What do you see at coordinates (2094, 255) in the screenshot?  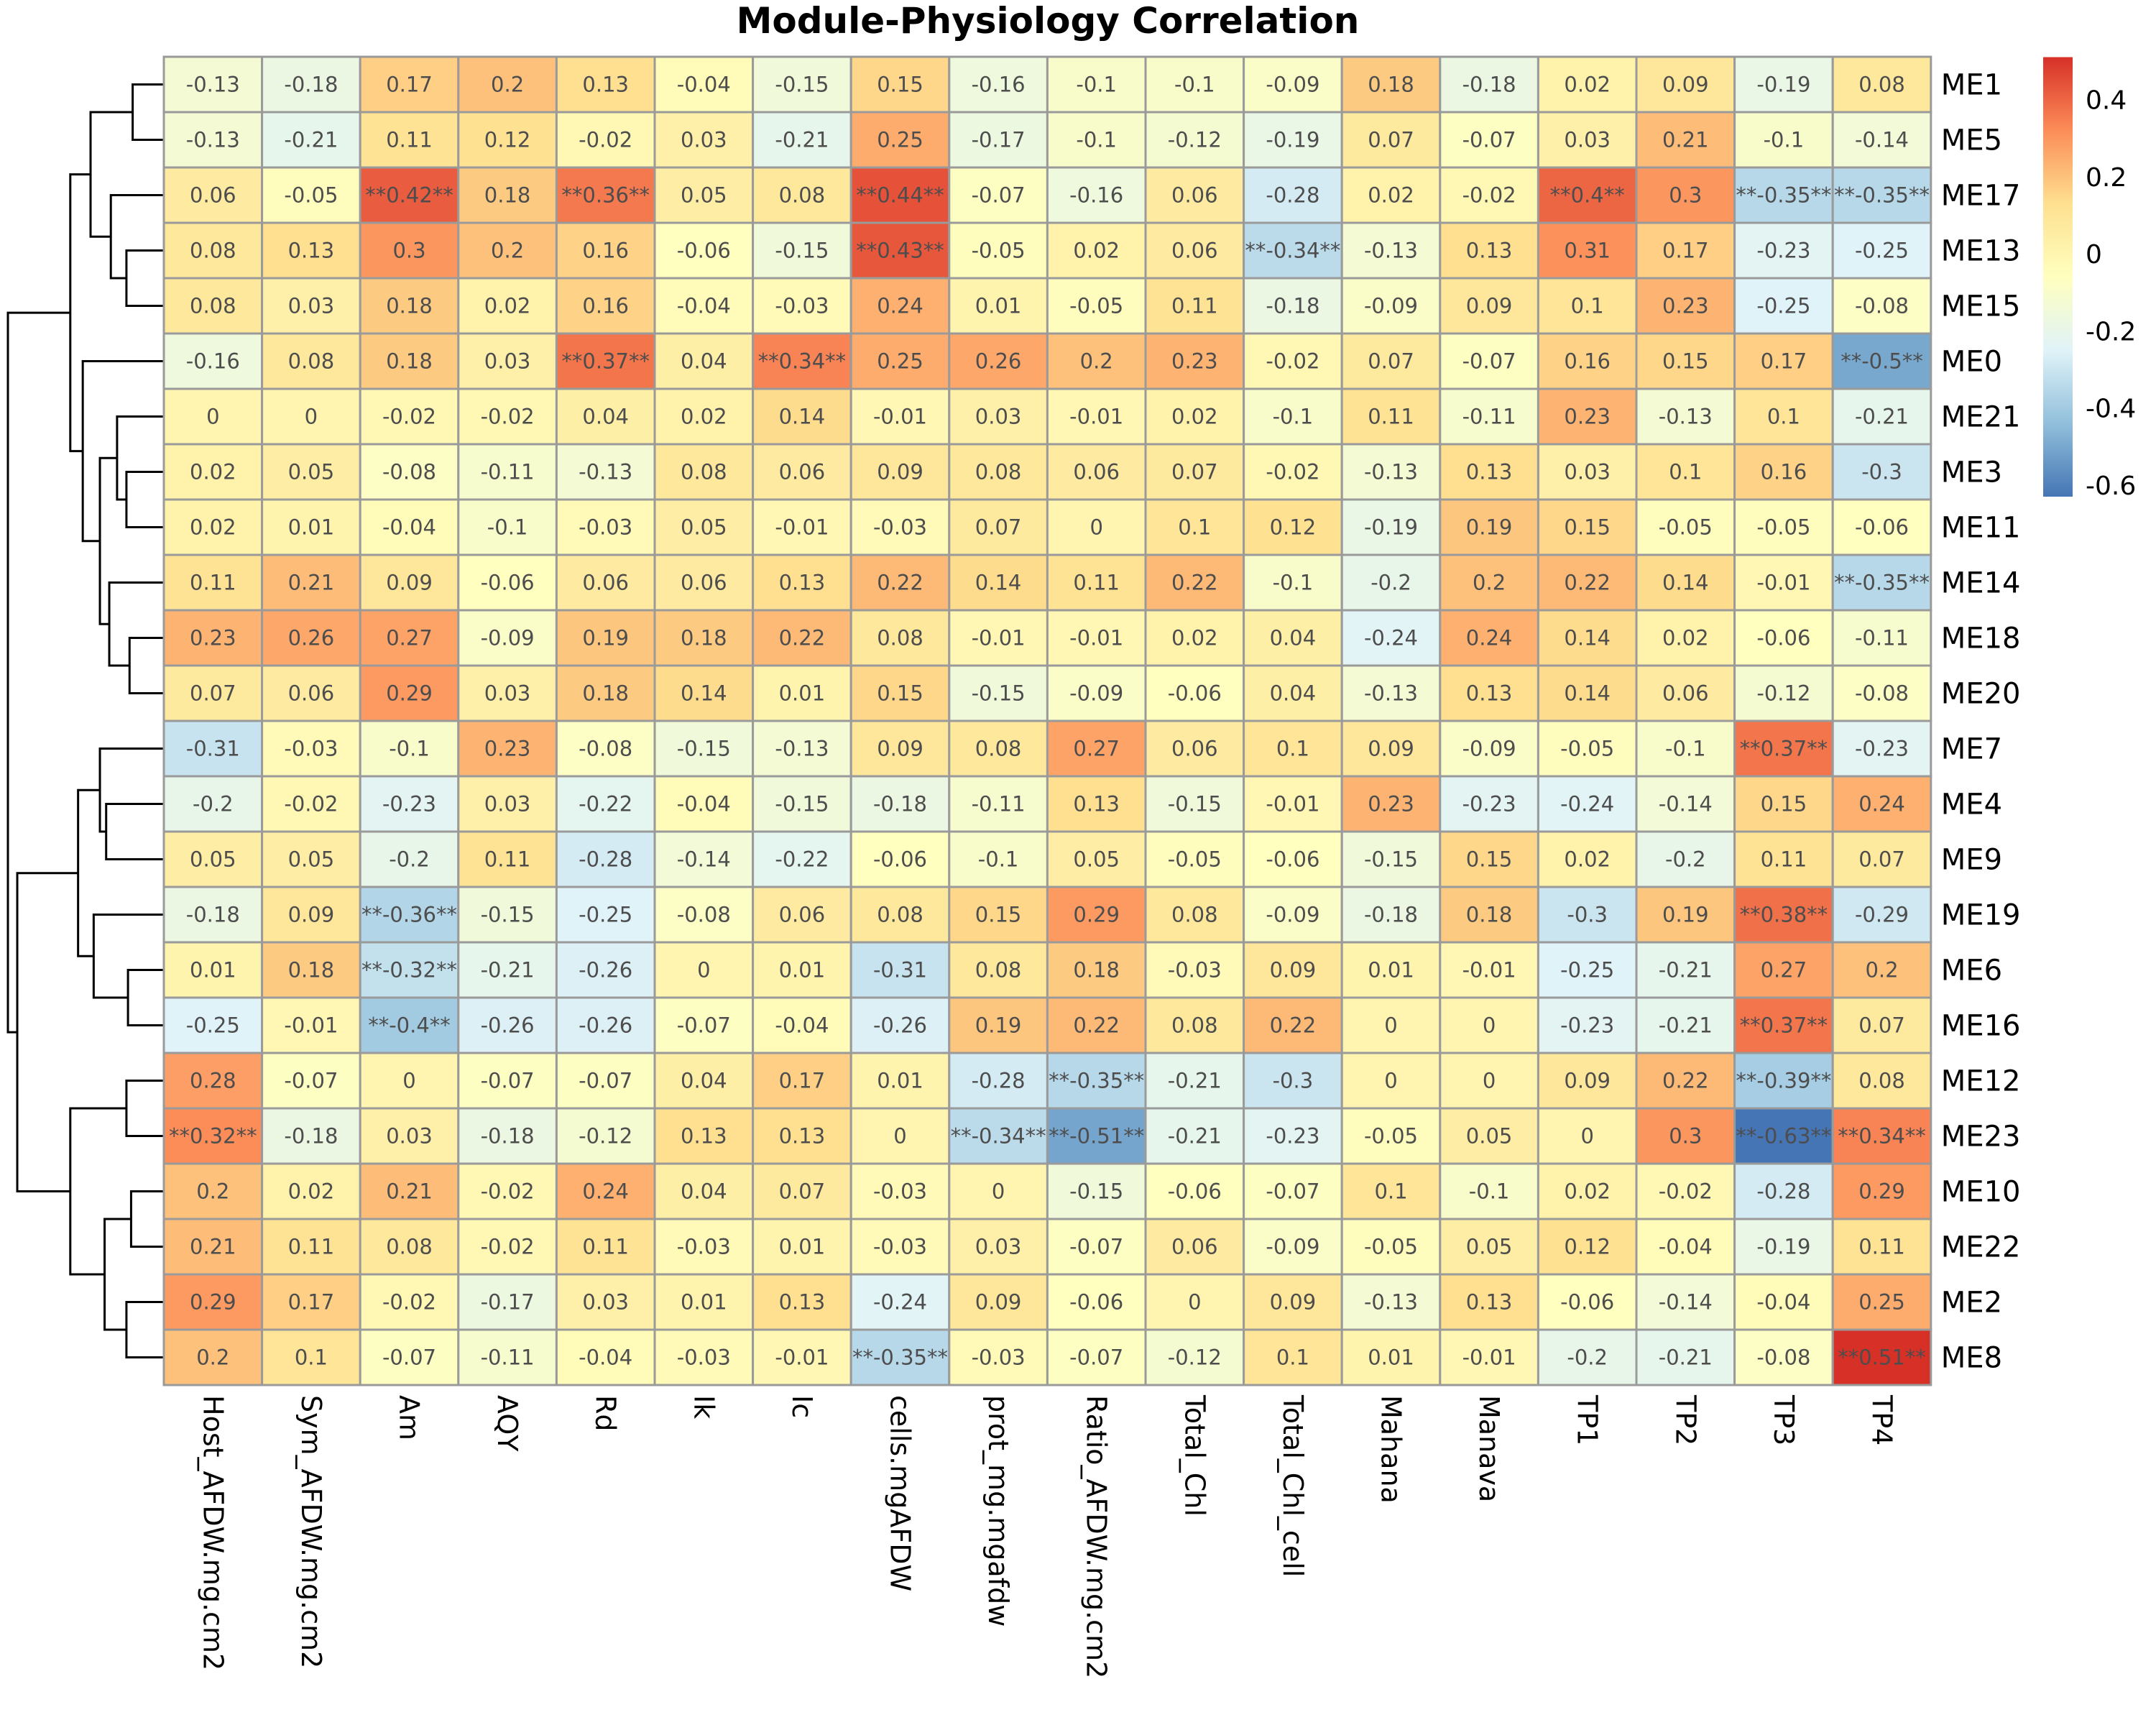 I see `legend-tick-label: 0` at bounding box center [2094, 255].